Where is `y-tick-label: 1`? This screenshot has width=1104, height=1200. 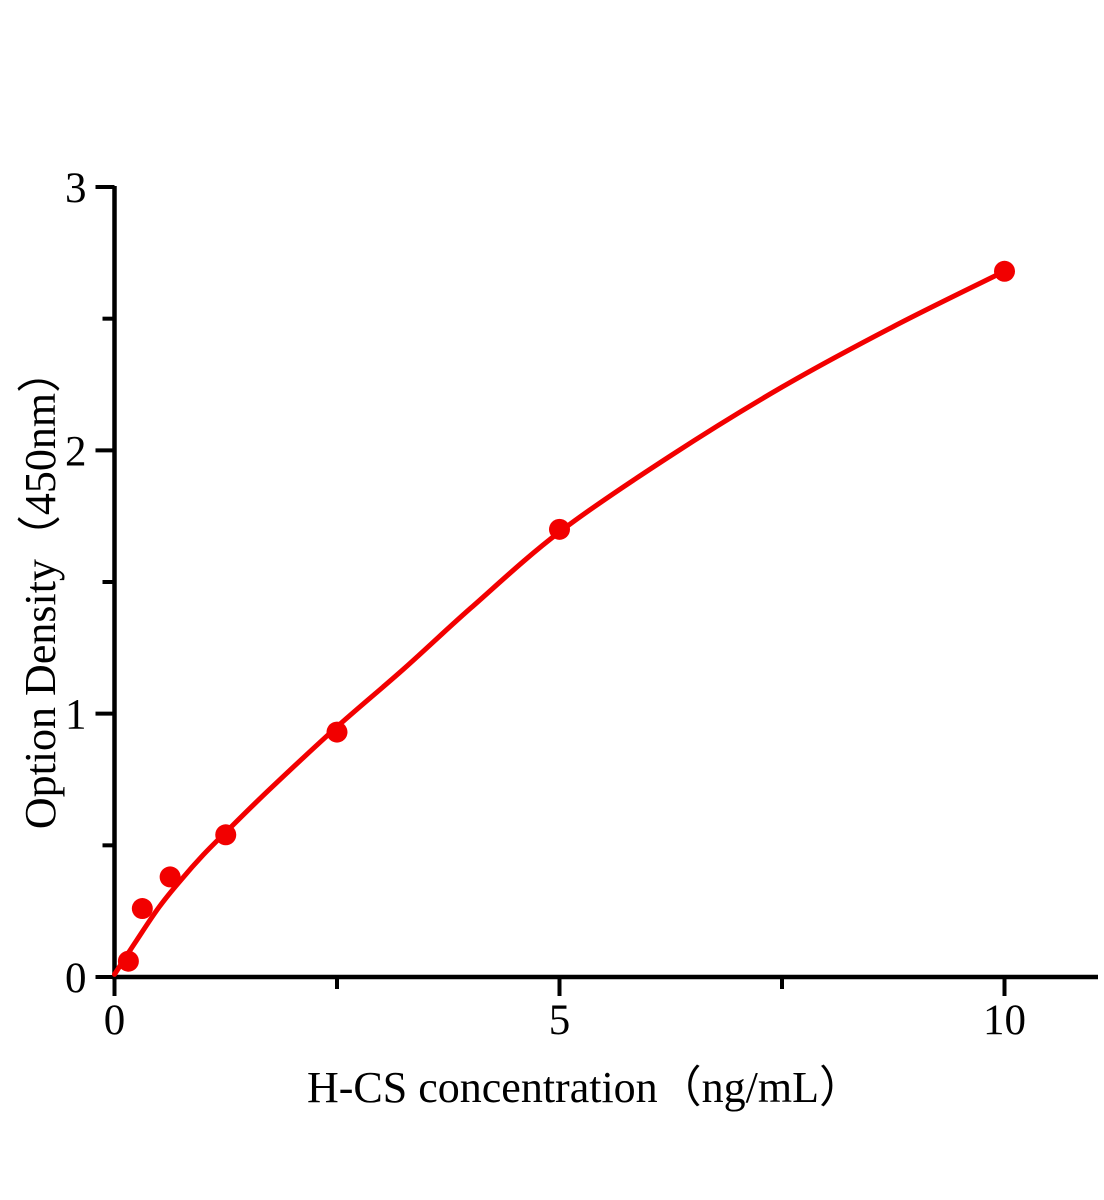 y-tick-label: 1 is located at coordinates (76, 715).